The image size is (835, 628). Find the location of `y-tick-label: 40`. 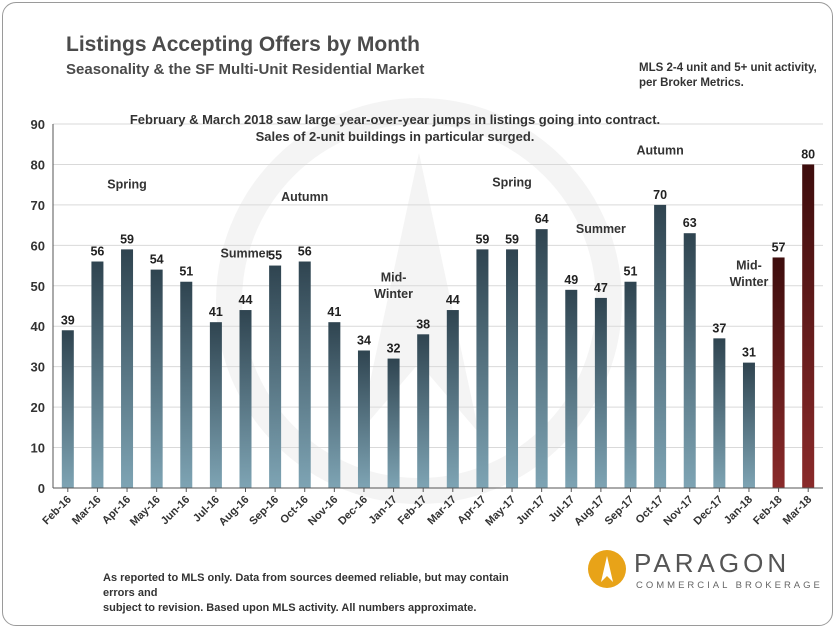

y-tick-label: 40 is located at coordinates (38, 326).